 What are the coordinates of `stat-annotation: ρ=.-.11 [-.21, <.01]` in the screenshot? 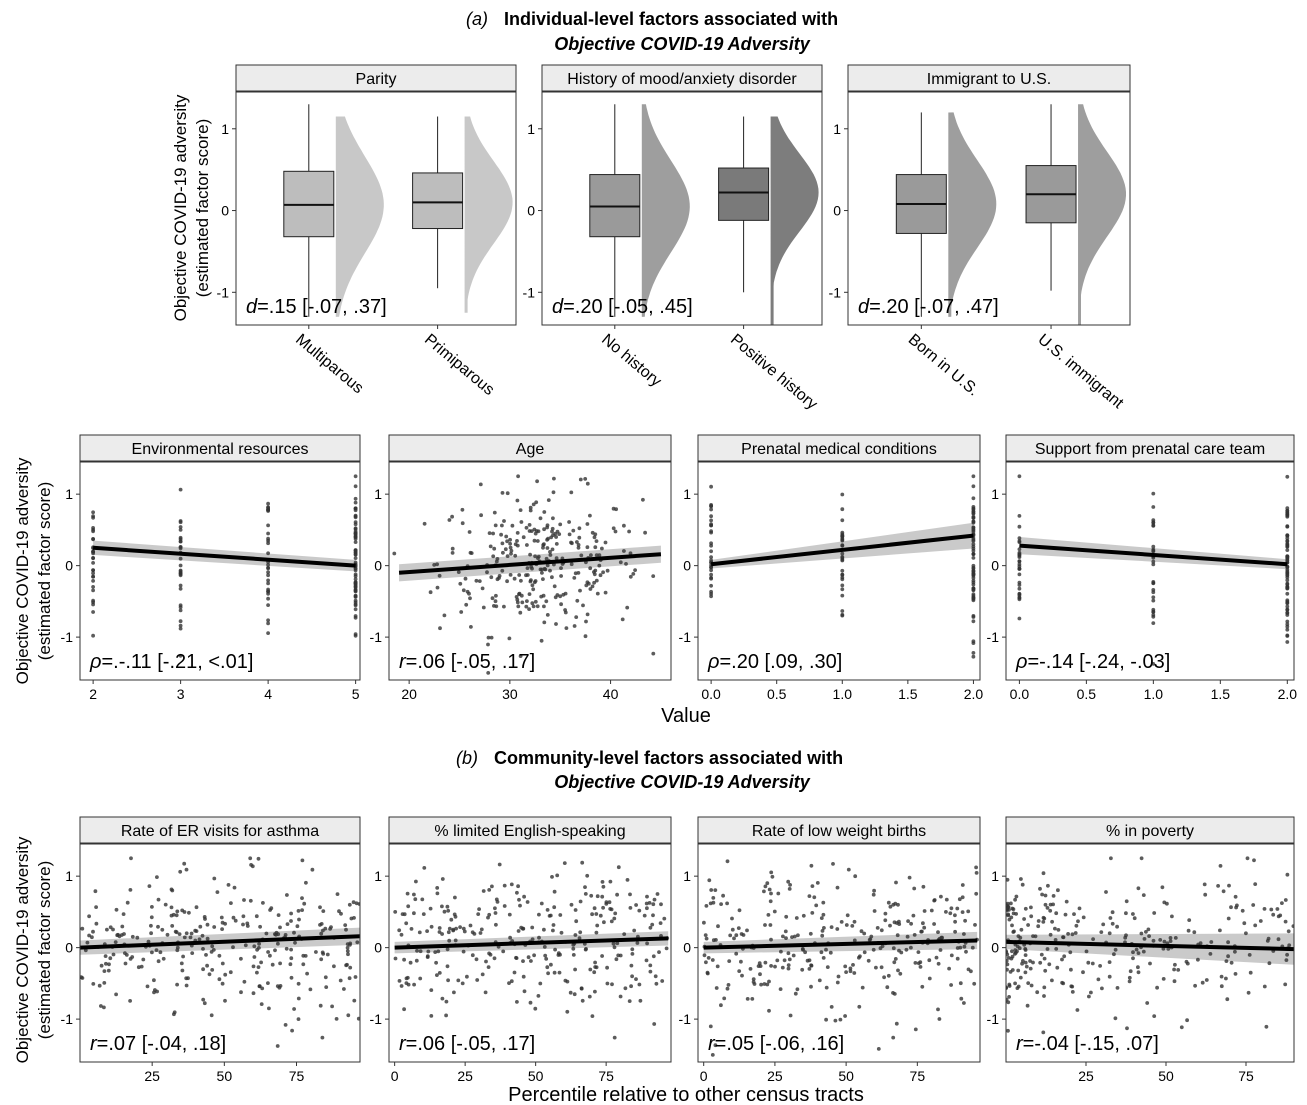 It's located at (171, 662).